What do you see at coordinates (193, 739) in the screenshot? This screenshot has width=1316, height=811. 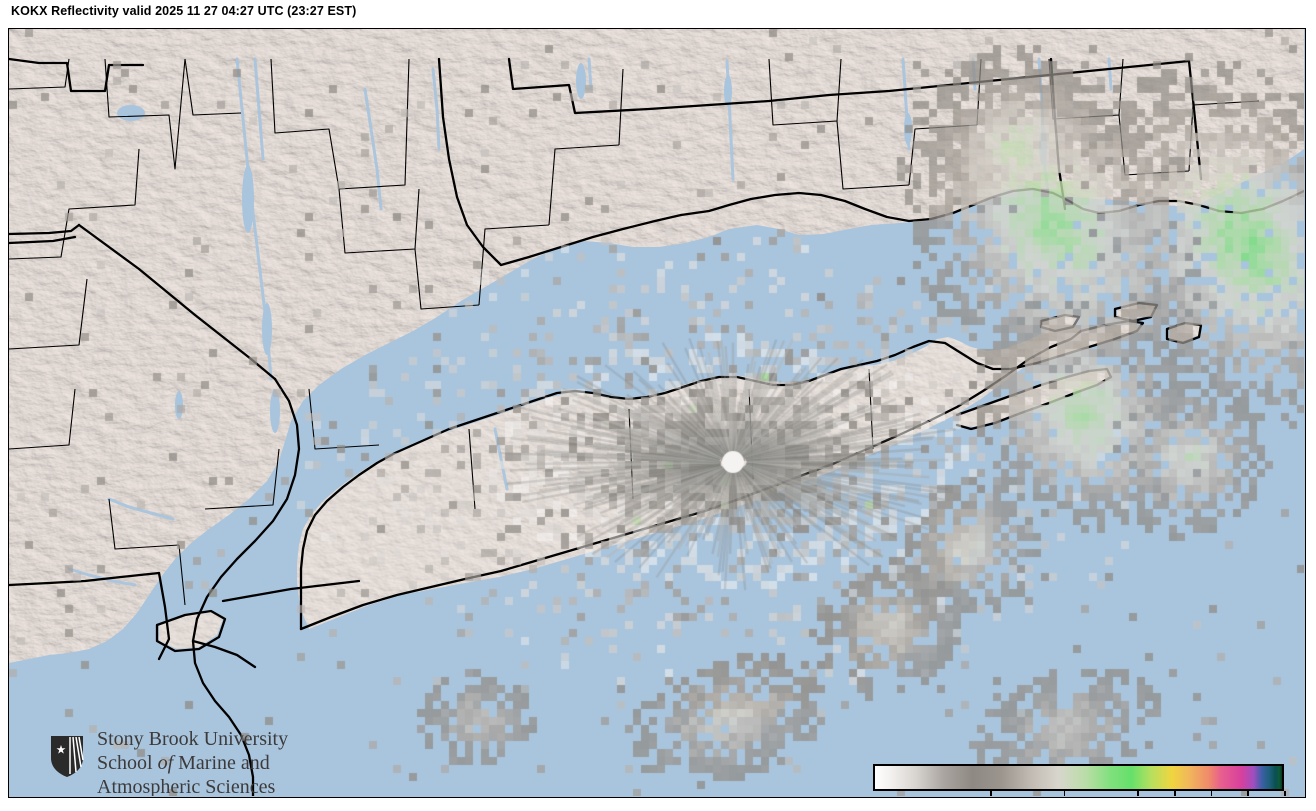 I see `logo-line-1: Stony Brook University` at bounding box center [193, 739].